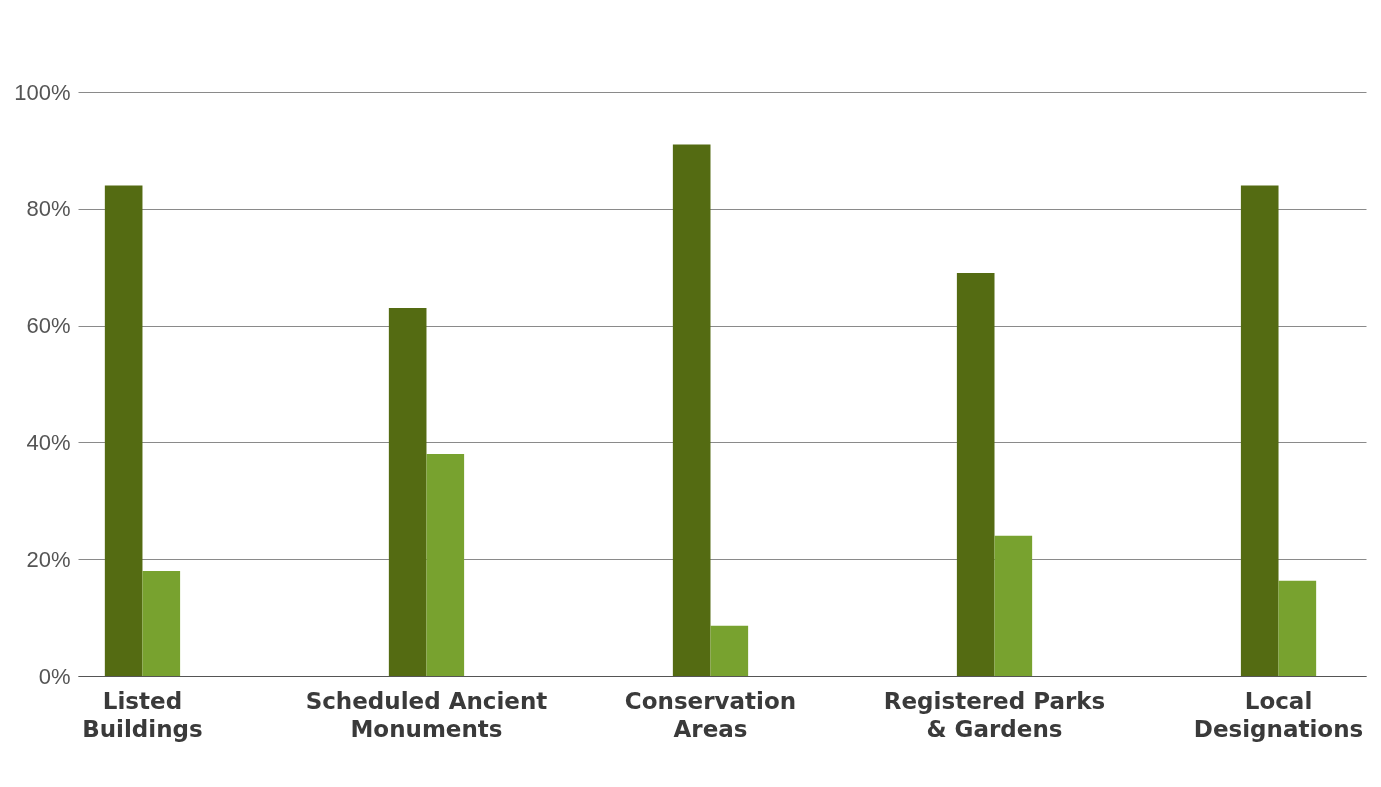  I want to click on x-tick-label: Listed Buildings, so click(142, 714).